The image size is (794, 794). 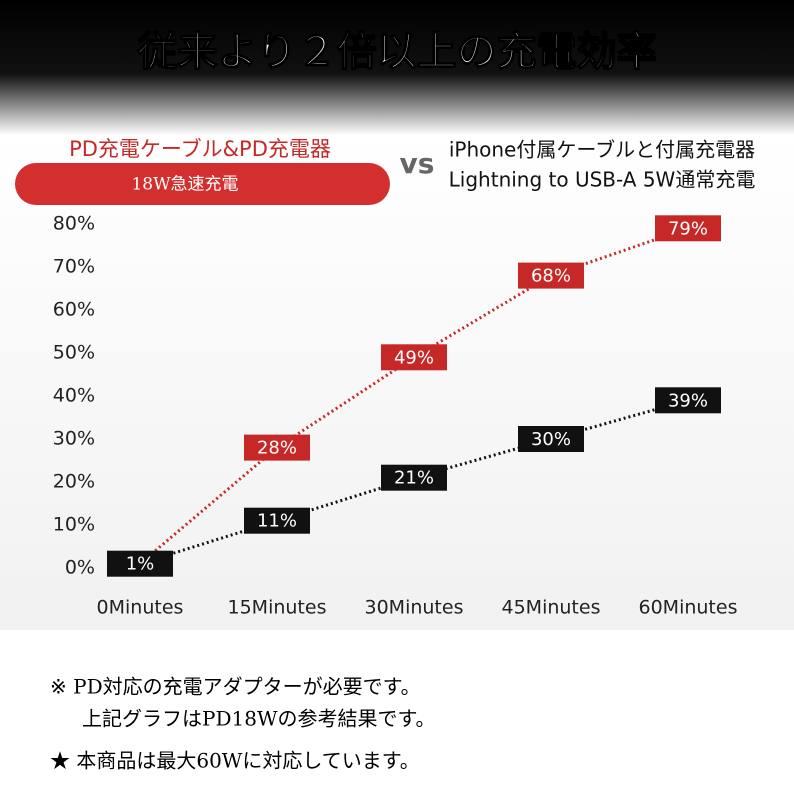 I want to click on legend-label: PD充電ケーブル&PD充電器, so click(x=200, y=149).